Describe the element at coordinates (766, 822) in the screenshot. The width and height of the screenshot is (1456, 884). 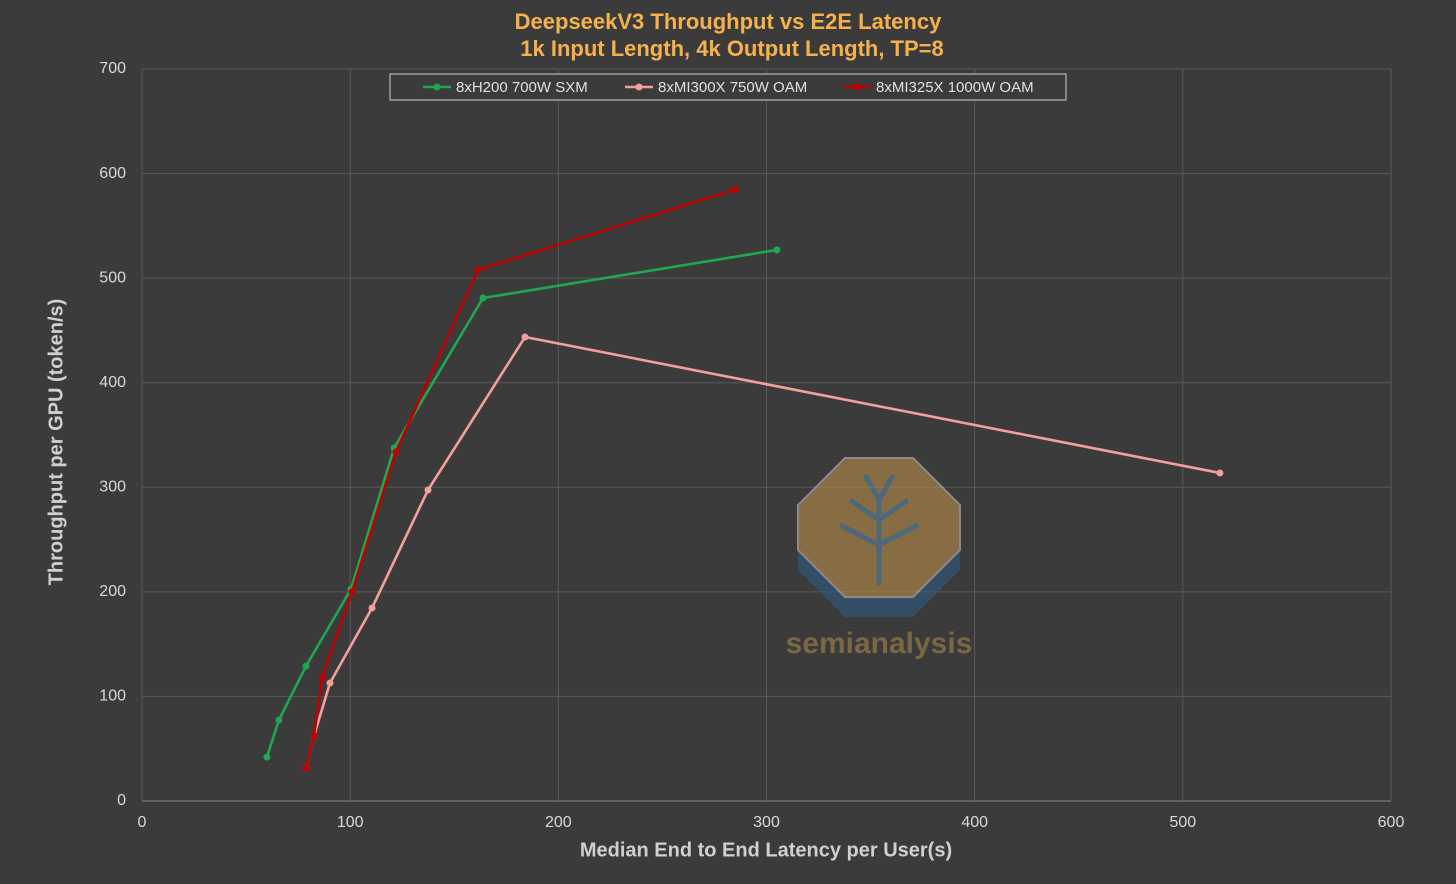
I see `x-tick-label: 300` at that location.